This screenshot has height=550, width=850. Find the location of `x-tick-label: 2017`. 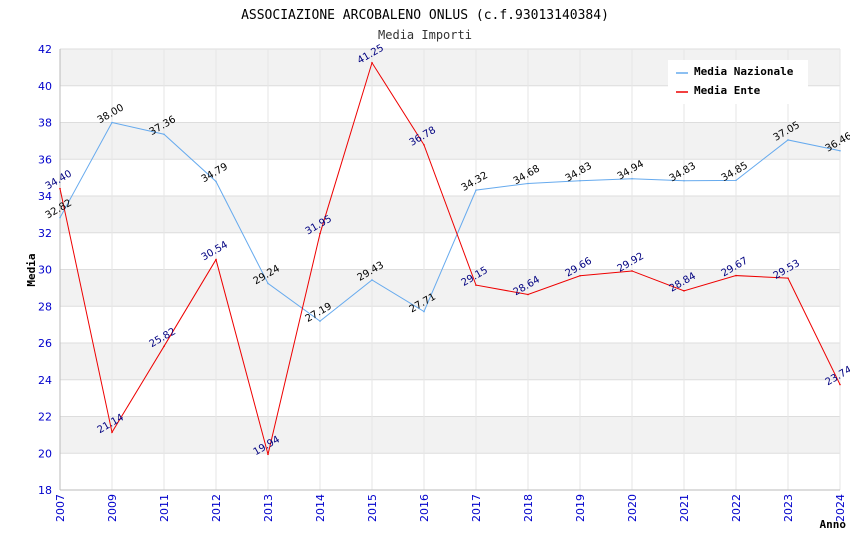

x-tick-label: 2017 is located at coordinates (476, 508).